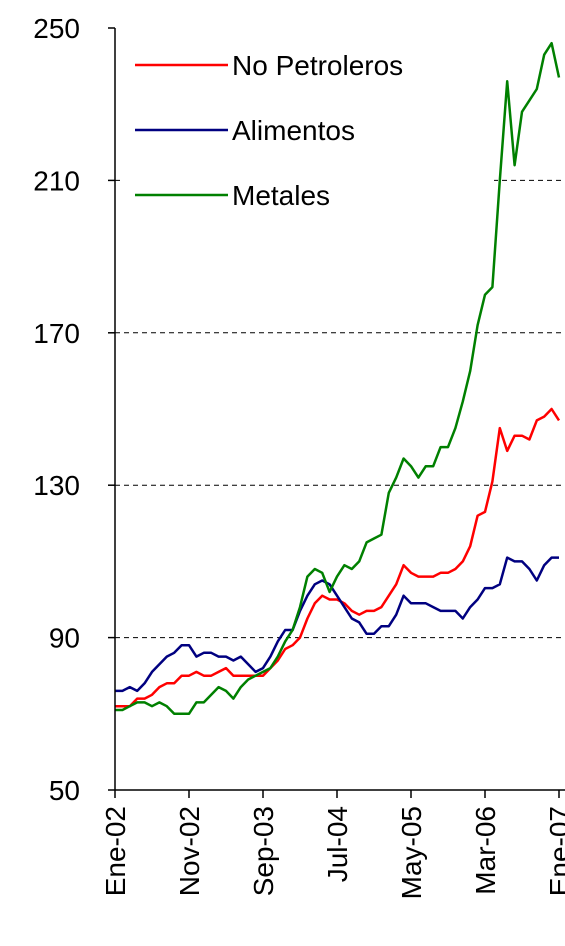 This screenshot has width=565, height=946. I want to click on x-tick-label: Jul-04, so click(337, 844).